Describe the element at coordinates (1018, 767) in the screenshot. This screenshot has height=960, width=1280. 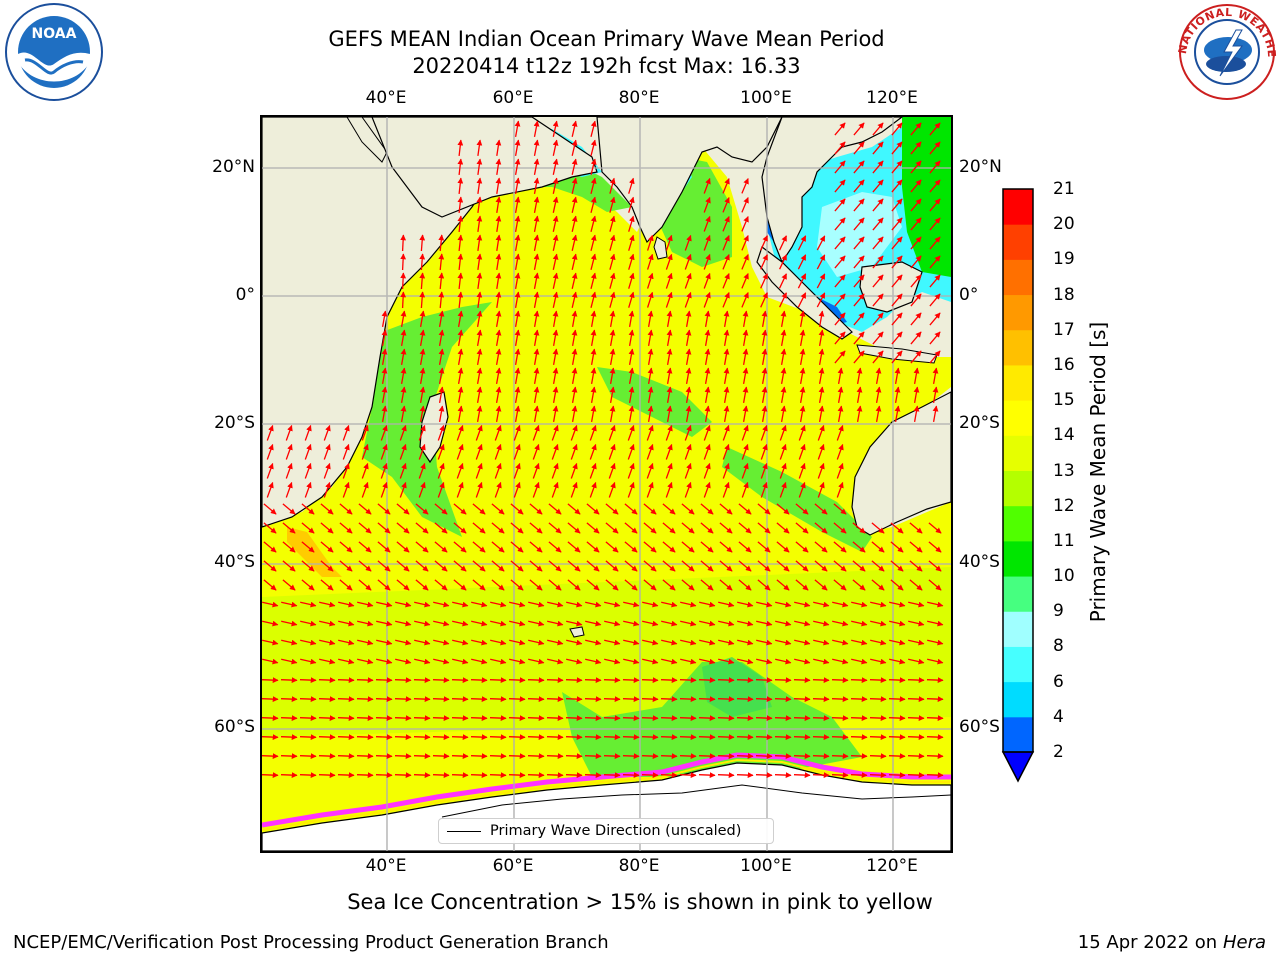
I see `colorbar-extend-triangle` at that location.